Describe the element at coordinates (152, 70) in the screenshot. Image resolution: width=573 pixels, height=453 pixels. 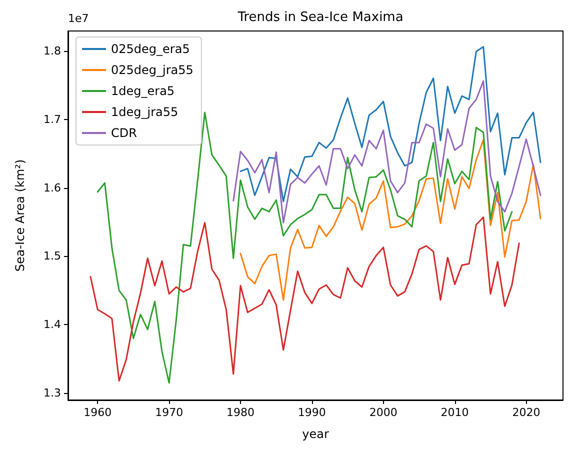
I see `legend-label: 025deg_jra55` at that location.